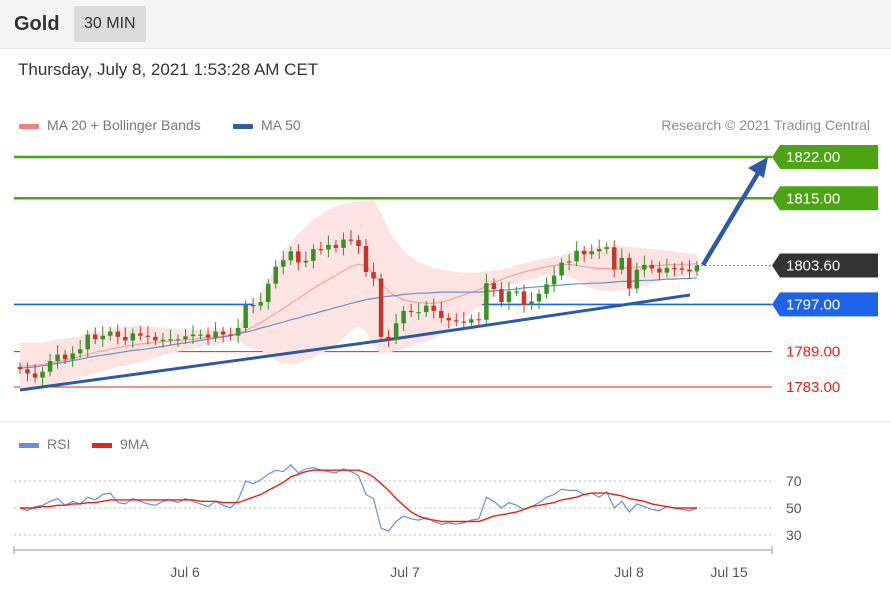 The image size is (891, 594). What do you see at coordinates (813, 266) in the screenshot?
I see `level-label-2: 1803.60` at bounding box center [813, 266].